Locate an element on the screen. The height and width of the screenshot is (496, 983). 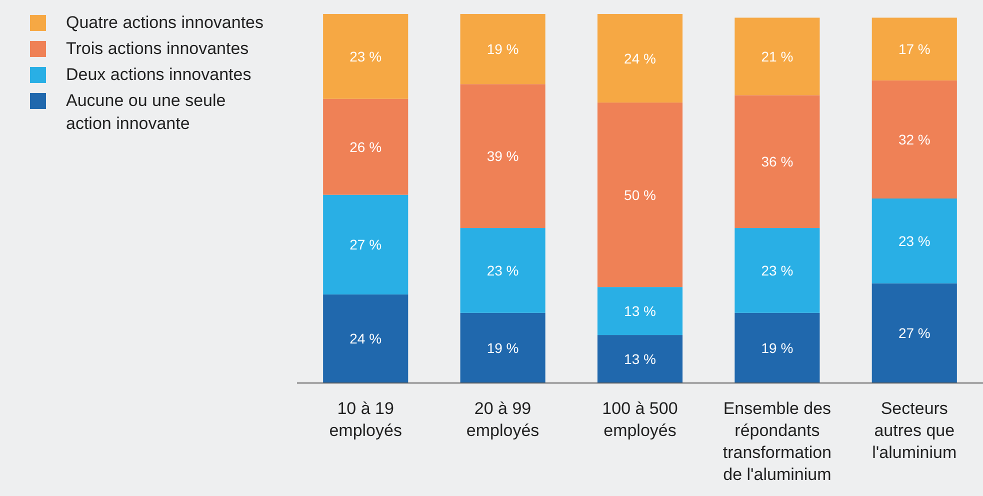
x-tick-label: 10 à 19 employés is located at coordinates (365, 419).